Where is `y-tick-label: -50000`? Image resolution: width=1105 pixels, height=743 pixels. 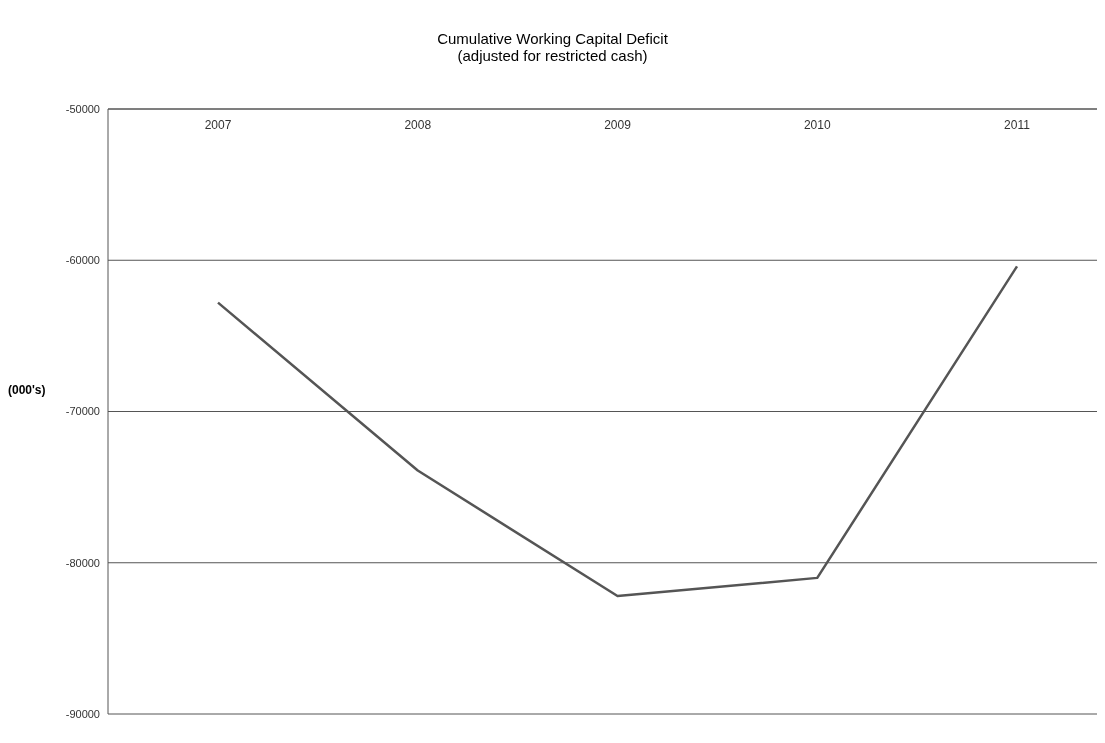 y-tick-label: -50000 is located at coordinates (82, 108).